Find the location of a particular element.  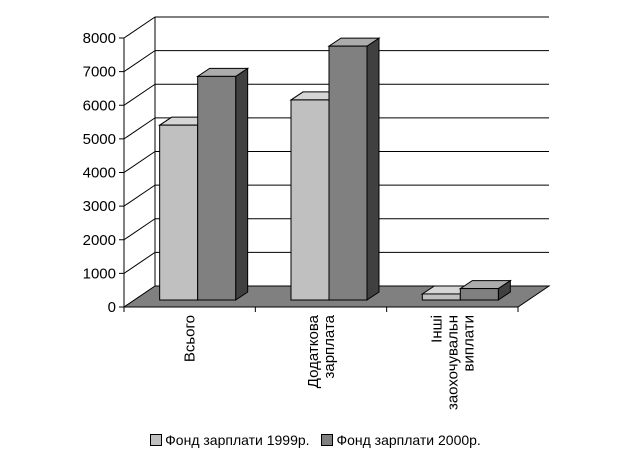

legend-label-series-1: Фонд зарплати 1999р. is located at coordinates (237, 440).